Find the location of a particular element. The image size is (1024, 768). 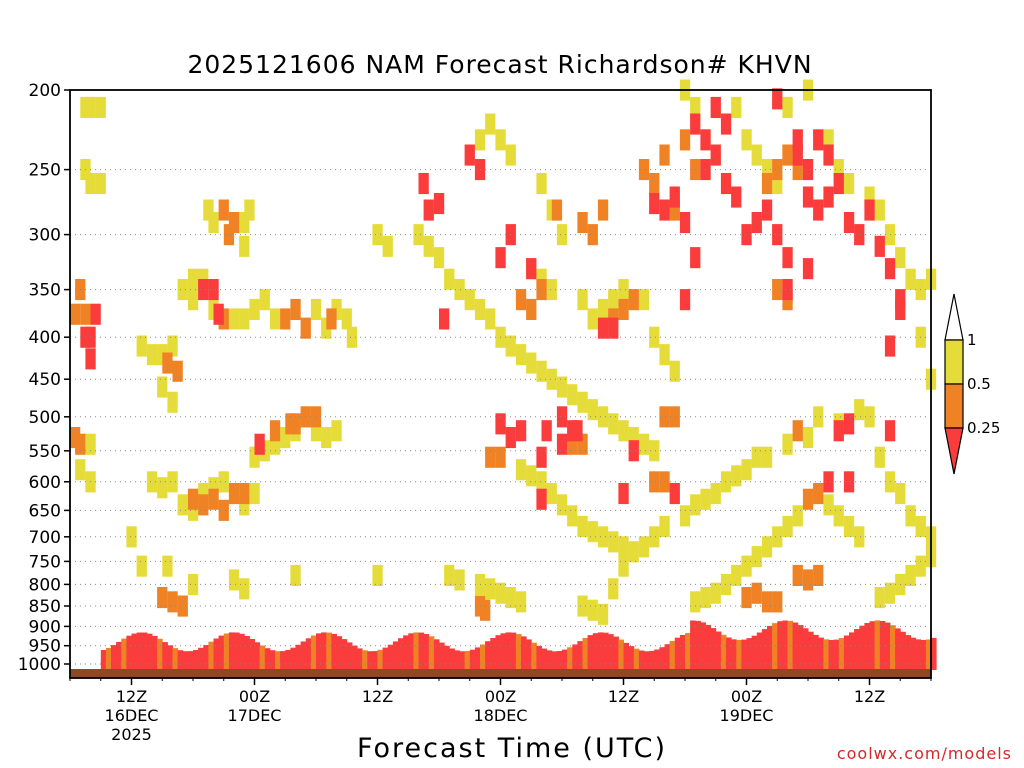

y-tick-label: 650 is located at coordinates (45, 511).